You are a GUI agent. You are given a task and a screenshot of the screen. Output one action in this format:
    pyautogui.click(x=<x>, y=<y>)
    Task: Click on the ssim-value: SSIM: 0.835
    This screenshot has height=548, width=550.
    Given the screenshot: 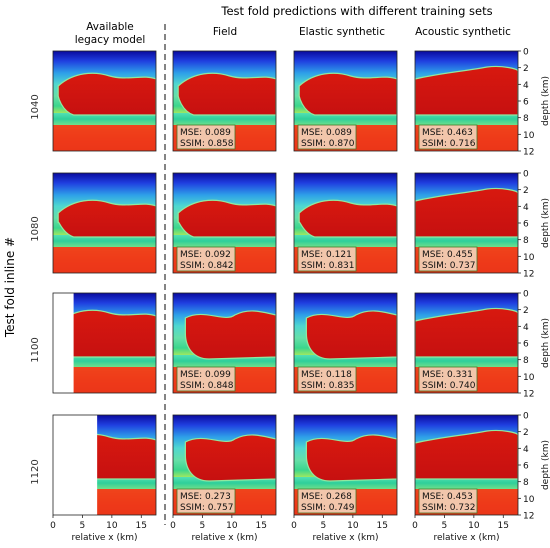 What is the action you would take?
    pyautogui.click(x=328, y=386)
    